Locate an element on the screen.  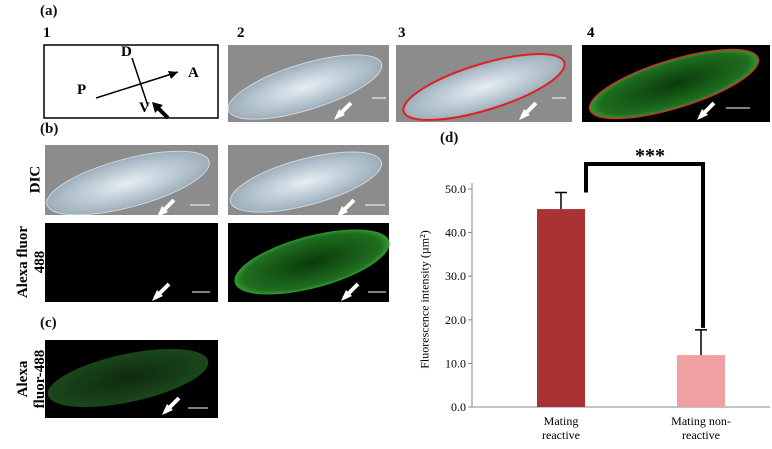
panel-label: (c) is located at coordinates (48, 323).